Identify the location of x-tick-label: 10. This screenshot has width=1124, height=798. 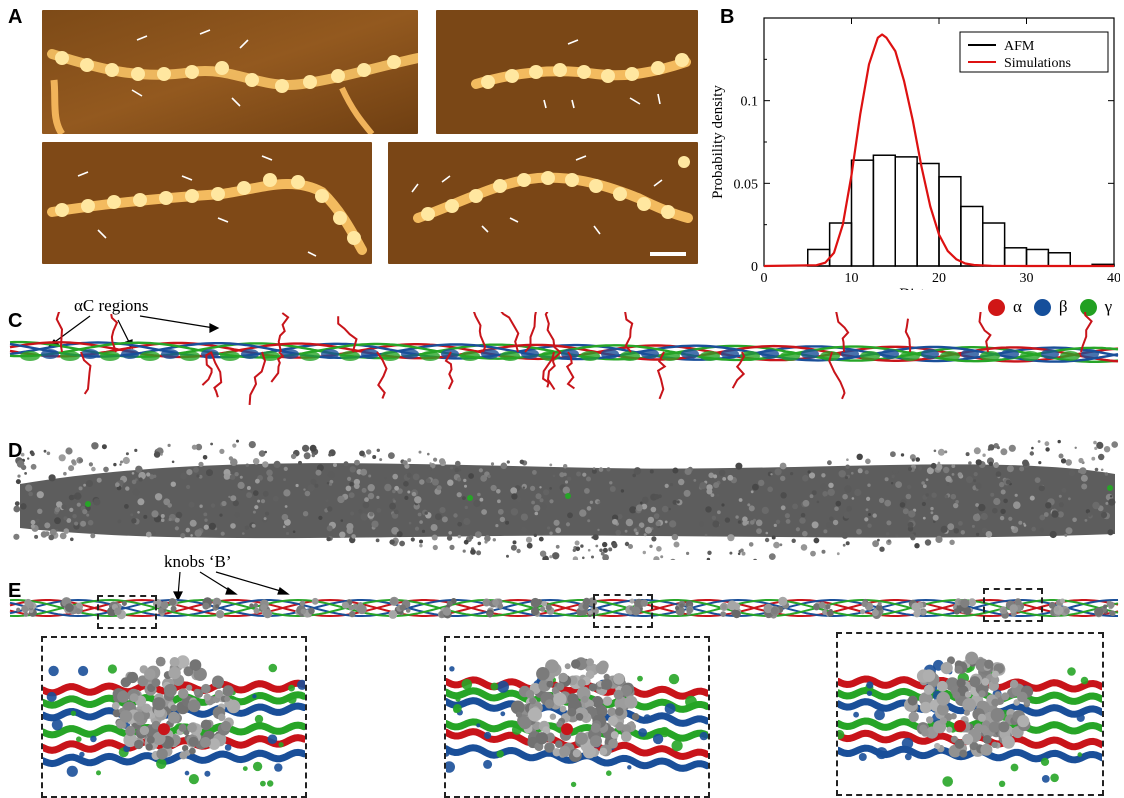
(852, 278).